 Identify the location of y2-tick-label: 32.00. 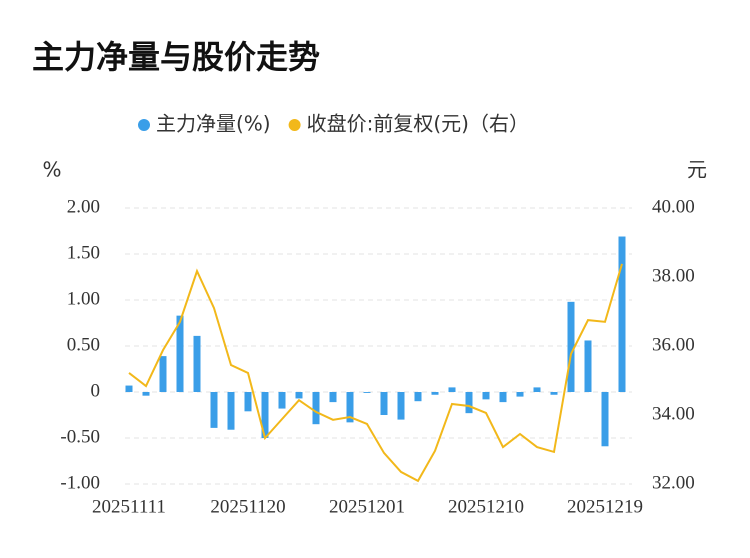
(673, 482).